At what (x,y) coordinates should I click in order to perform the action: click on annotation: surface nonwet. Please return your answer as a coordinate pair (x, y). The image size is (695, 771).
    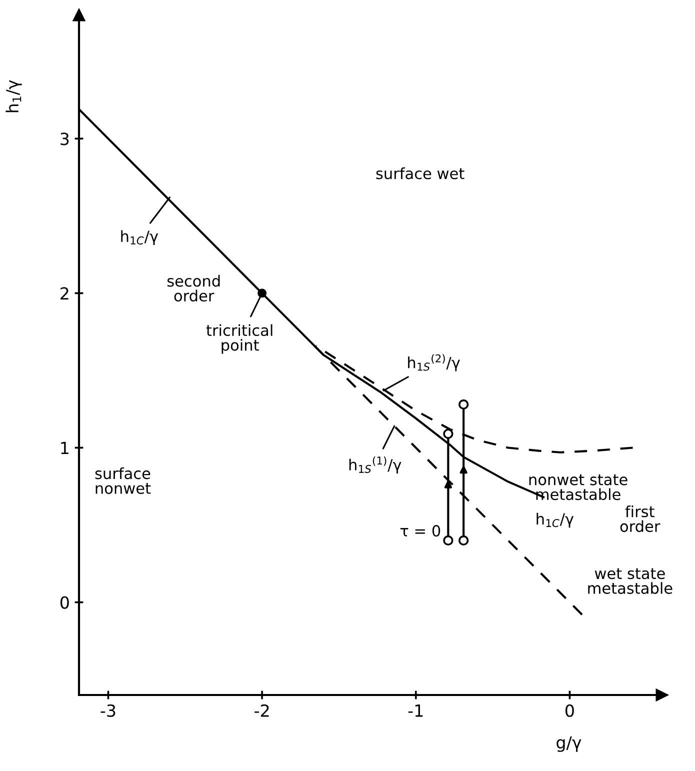
    Looking at the image, I should click on (123, 480).